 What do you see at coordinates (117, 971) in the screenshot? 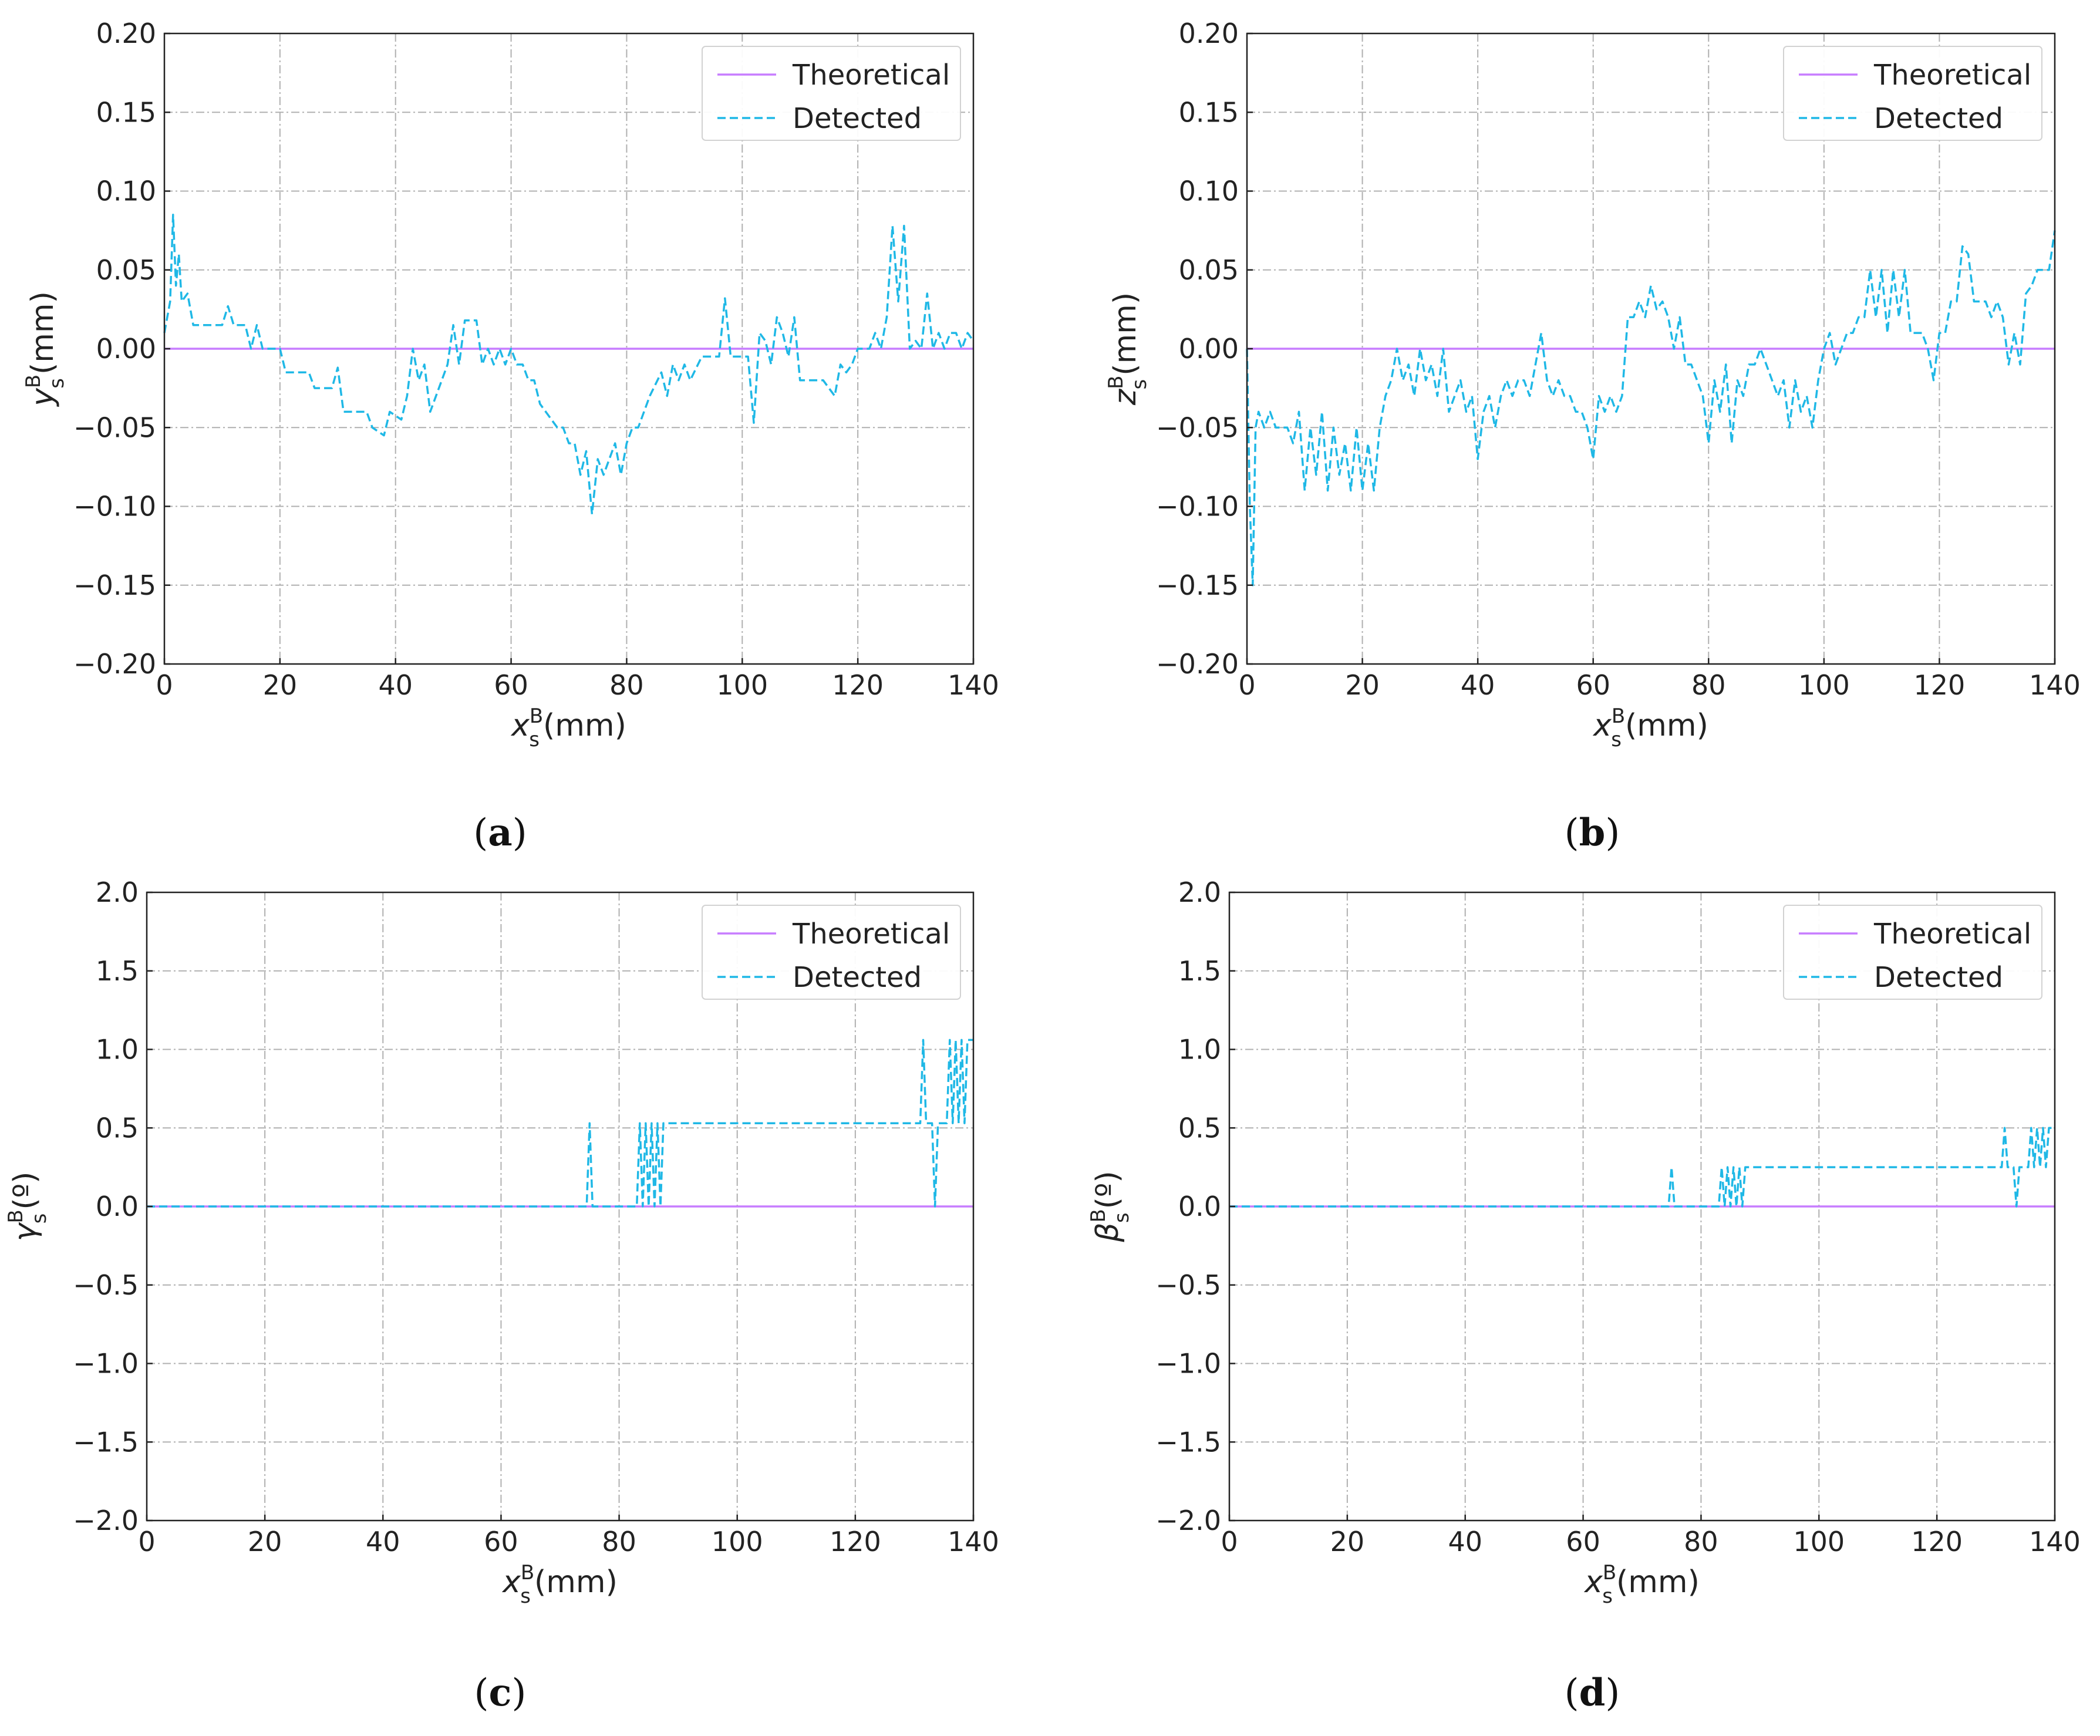
I see `y-tick-label: 1.5` at bounding box center [117, 971].